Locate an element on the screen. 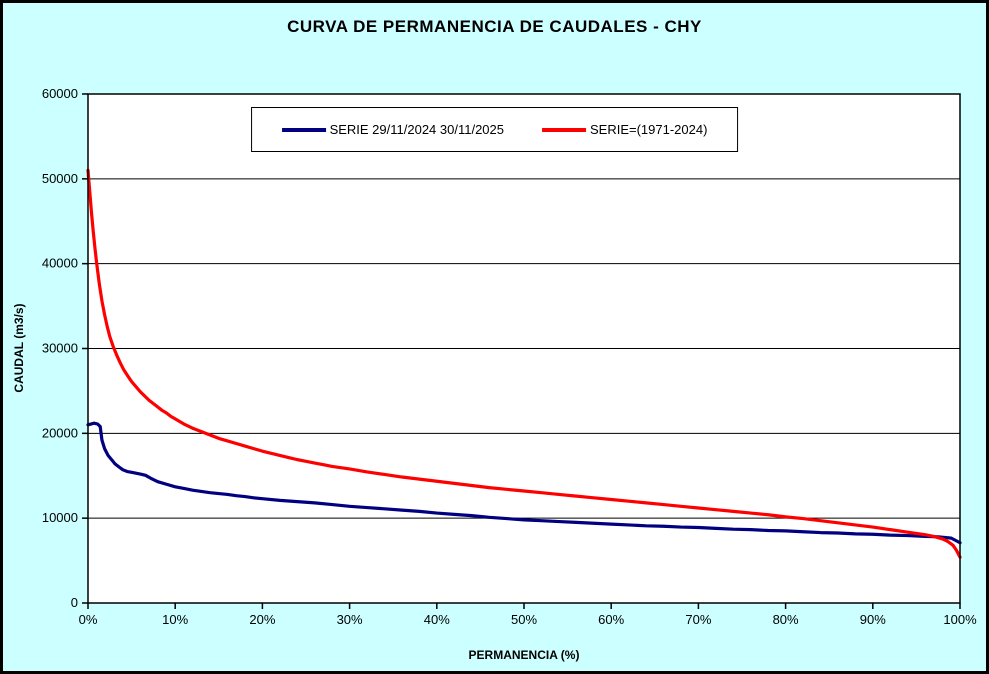  y-tick-label: 40000 is located at coordinates (60, 263).